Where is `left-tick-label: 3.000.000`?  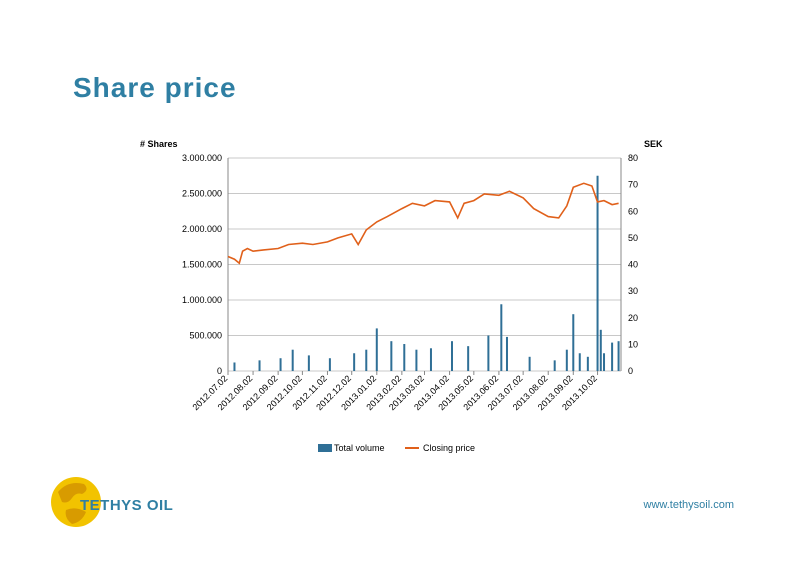 left-tick-label: 3.000.000 is located at coordinates (202, 158).